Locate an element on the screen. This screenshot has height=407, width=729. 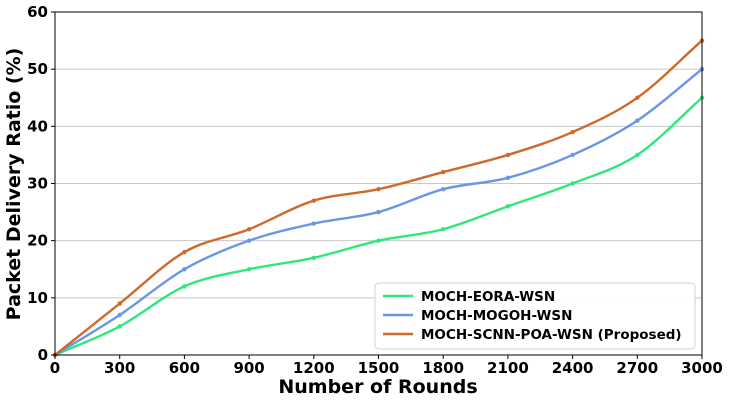
legend-box is located at coordinates (535, 316).